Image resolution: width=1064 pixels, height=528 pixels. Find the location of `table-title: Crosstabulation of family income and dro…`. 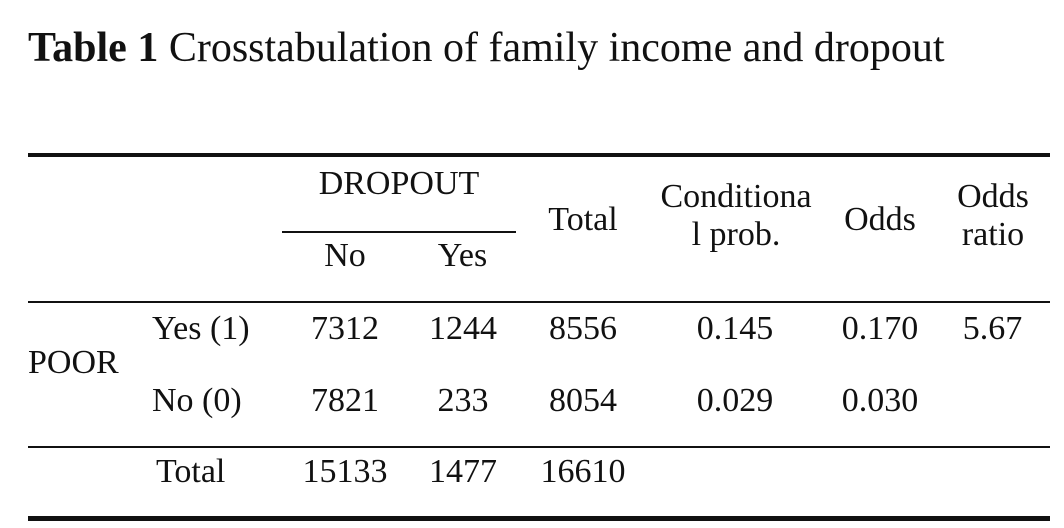

table-title: Crosstabulation of family income and dro… is located at coordinates (551, 48).